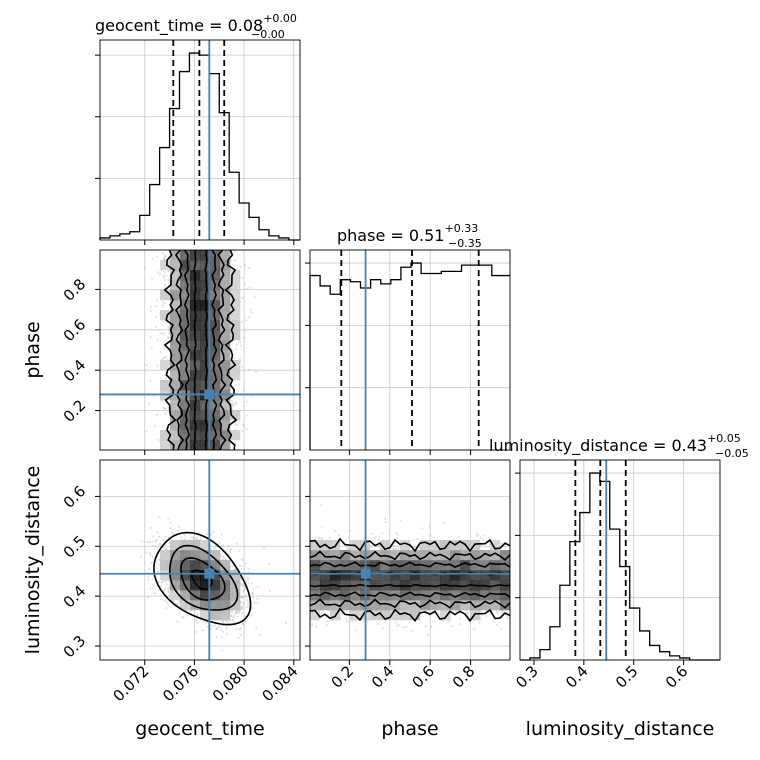  Describe the element at coordinates (465, 243) in the screenshot. I see `title-phase-sub: −0.35` at that location.